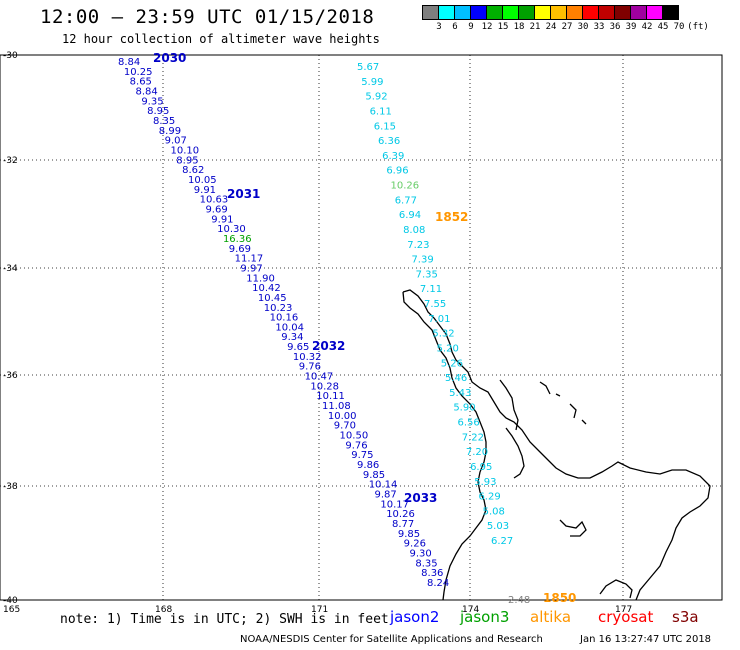  What do you see at coordinates (515, 453) in the screenshot?
I see `taranaki-region` at bounding box center [515, 453].